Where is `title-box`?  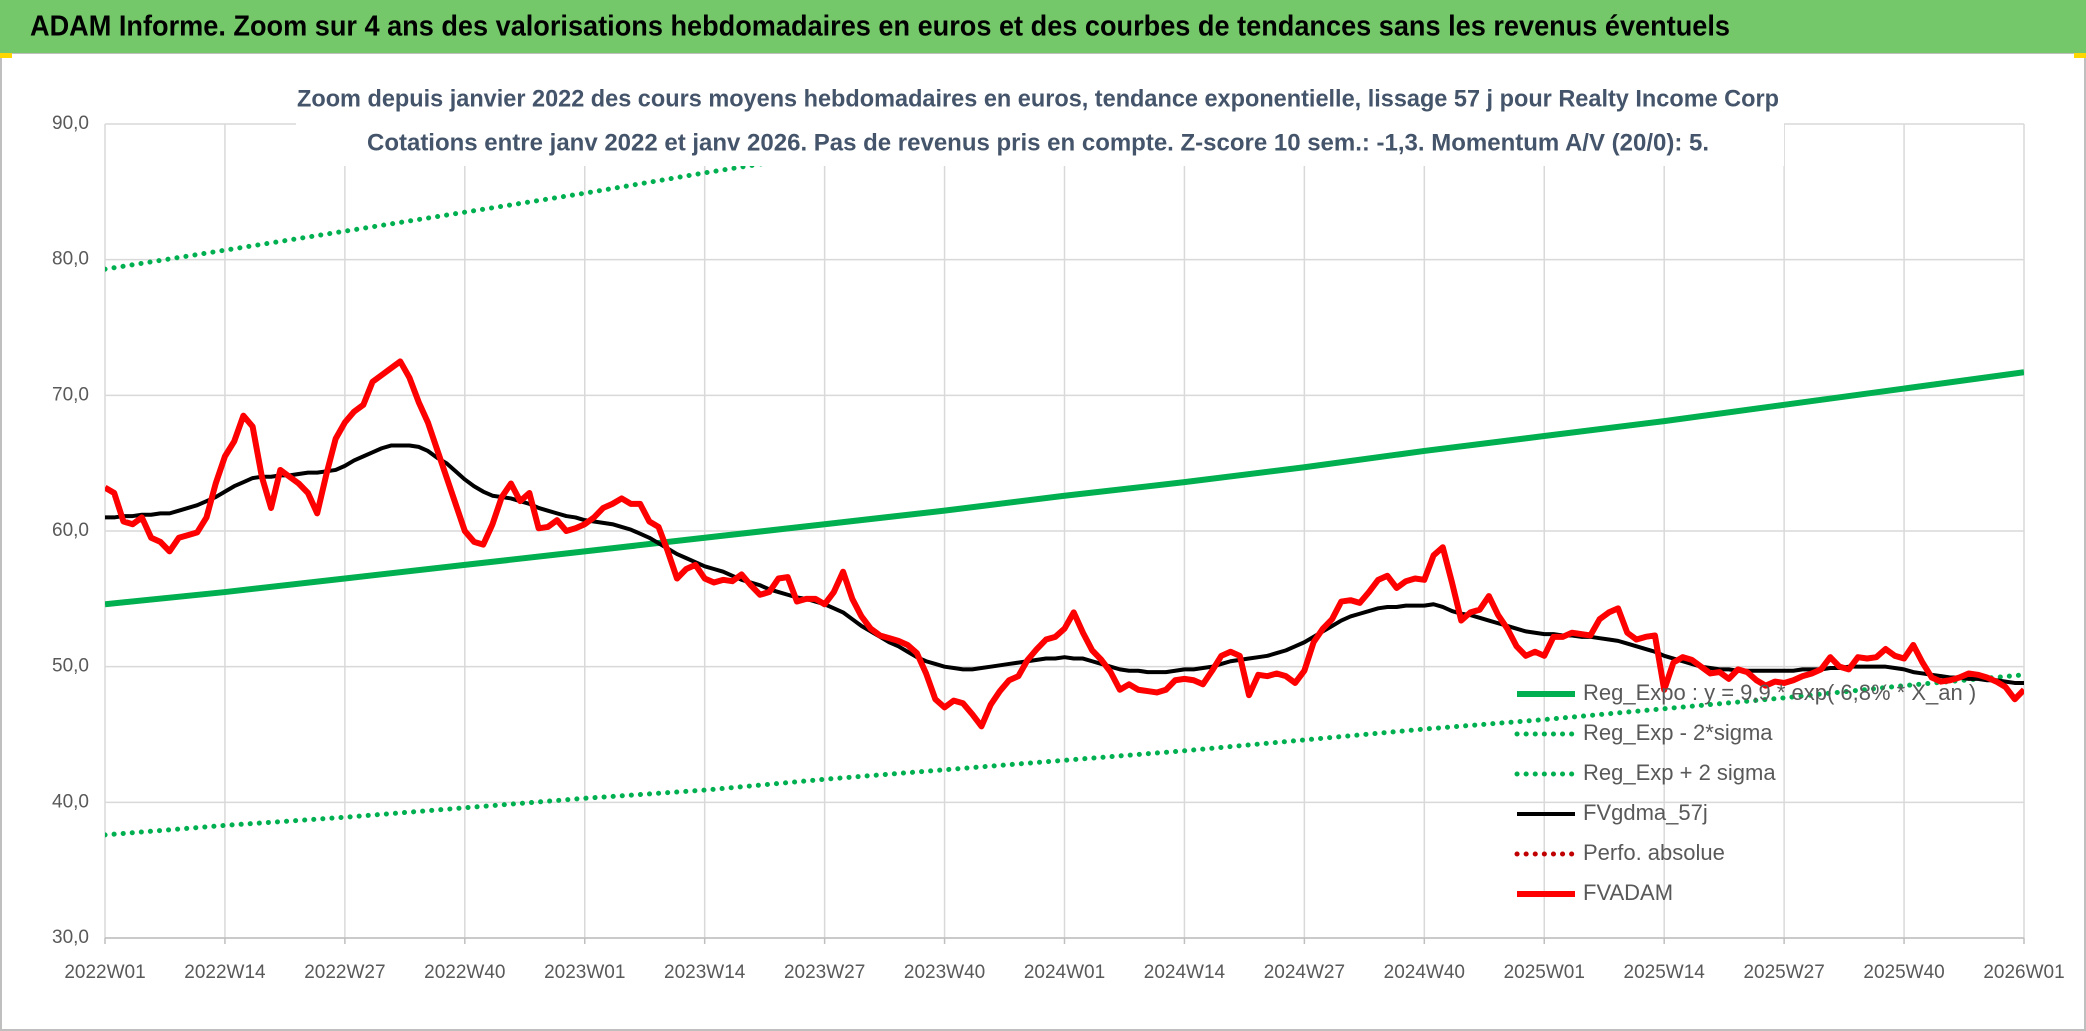
title-box is located at coordinates (1040, 122).